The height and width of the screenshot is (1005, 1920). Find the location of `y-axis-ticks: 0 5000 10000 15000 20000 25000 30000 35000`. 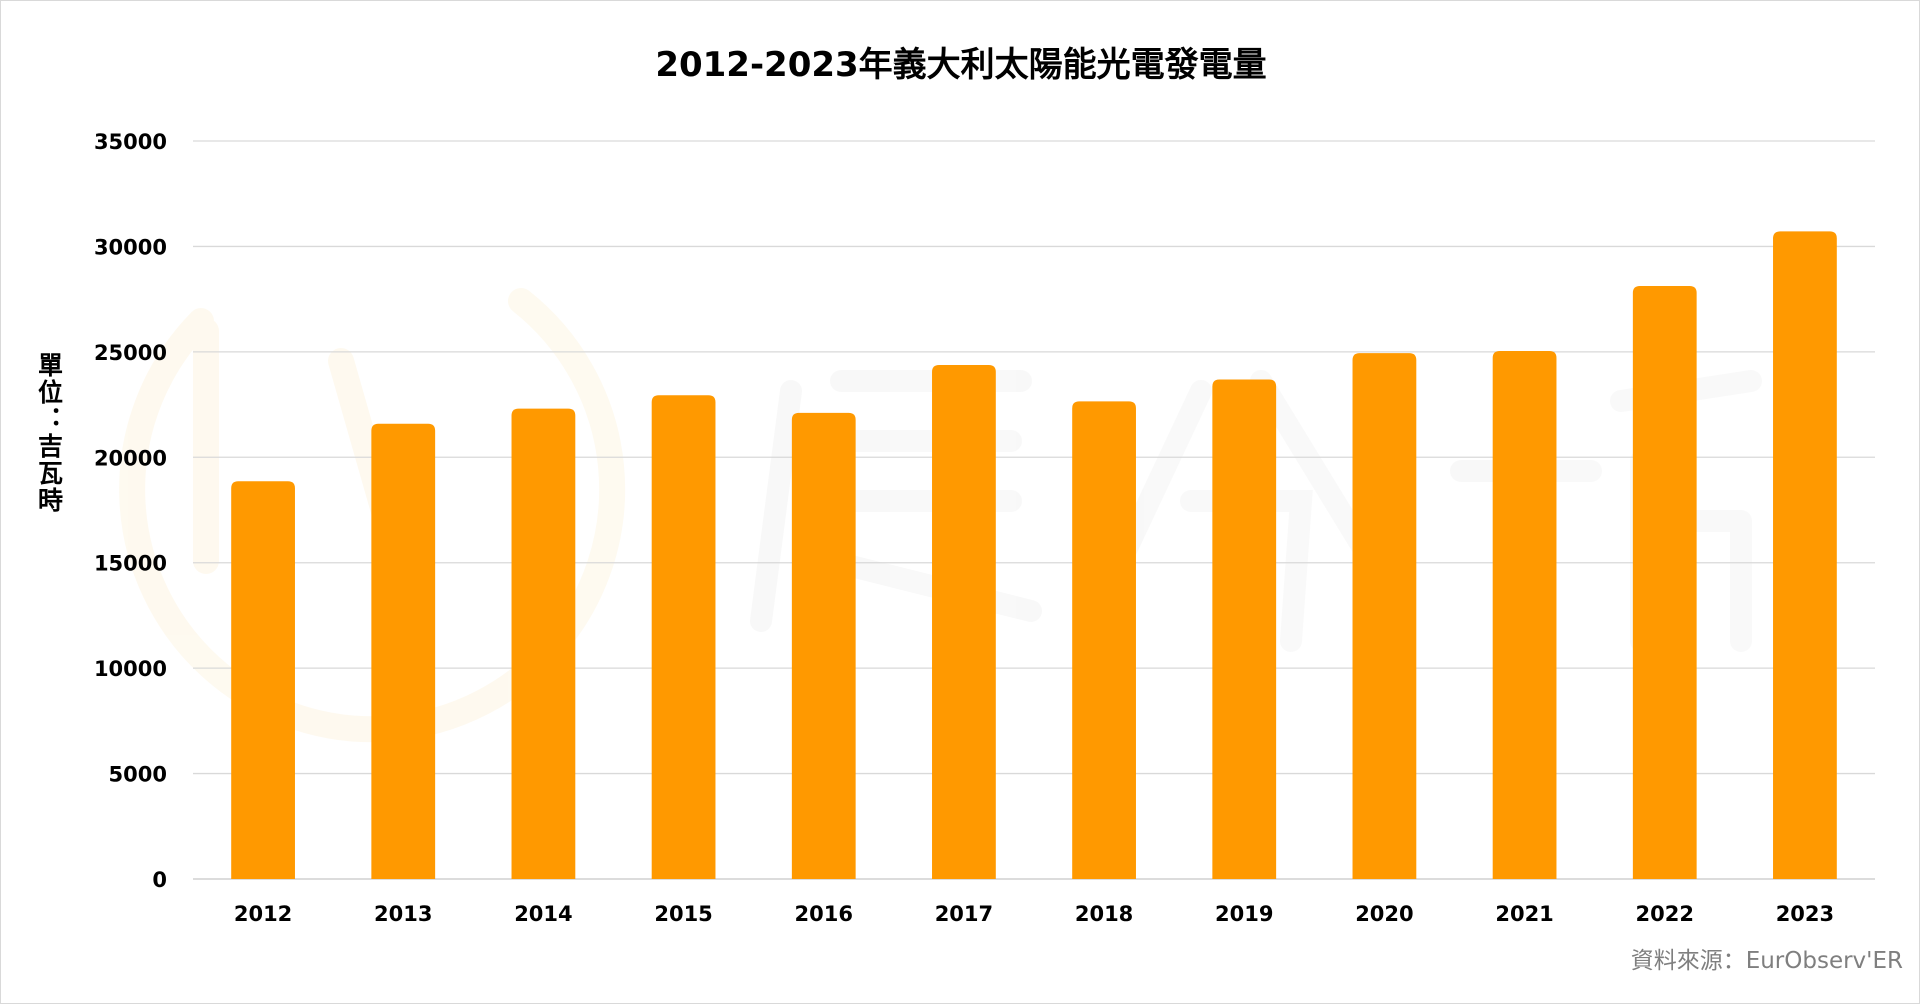

y-axis-ticks: 0 5000 10000 15000 20000 25000 30000 35000 is located at coordinates (130, 511).